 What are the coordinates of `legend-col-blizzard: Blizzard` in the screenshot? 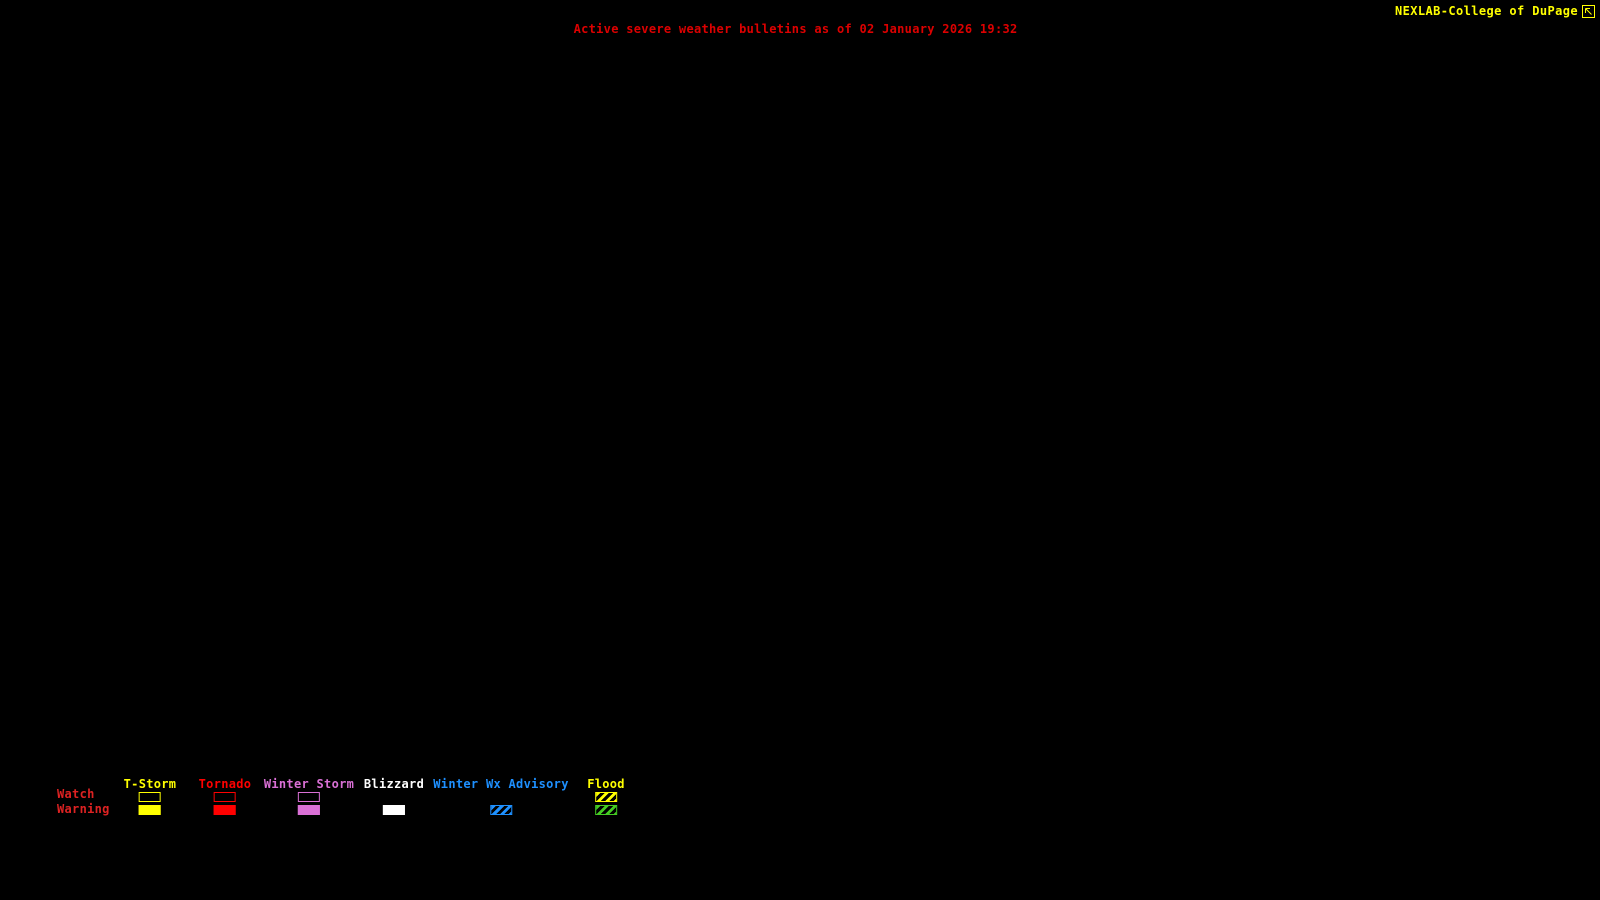 It's located at (394, 796).